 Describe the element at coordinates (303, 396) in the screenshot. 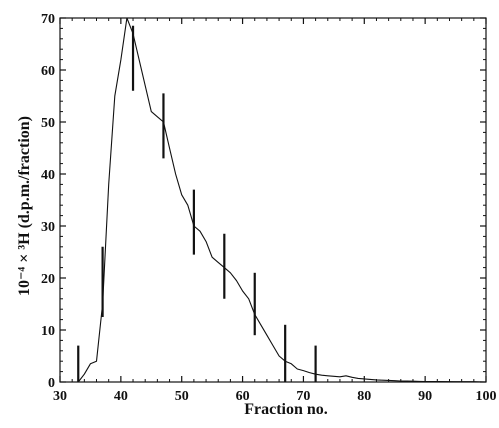

I see `x-tick-label: 70` at that location.